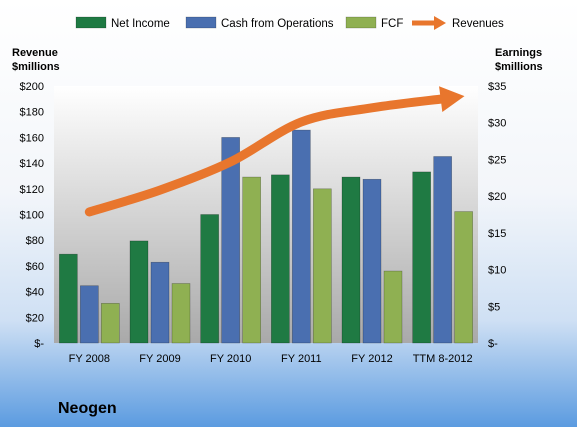 Image resolution: width=577 pixels, height=432 pixels. What do you see at coordinates (497, 197) in the screenshot?
I see `right-tick-label: $20` at bounding box center [497, 197].